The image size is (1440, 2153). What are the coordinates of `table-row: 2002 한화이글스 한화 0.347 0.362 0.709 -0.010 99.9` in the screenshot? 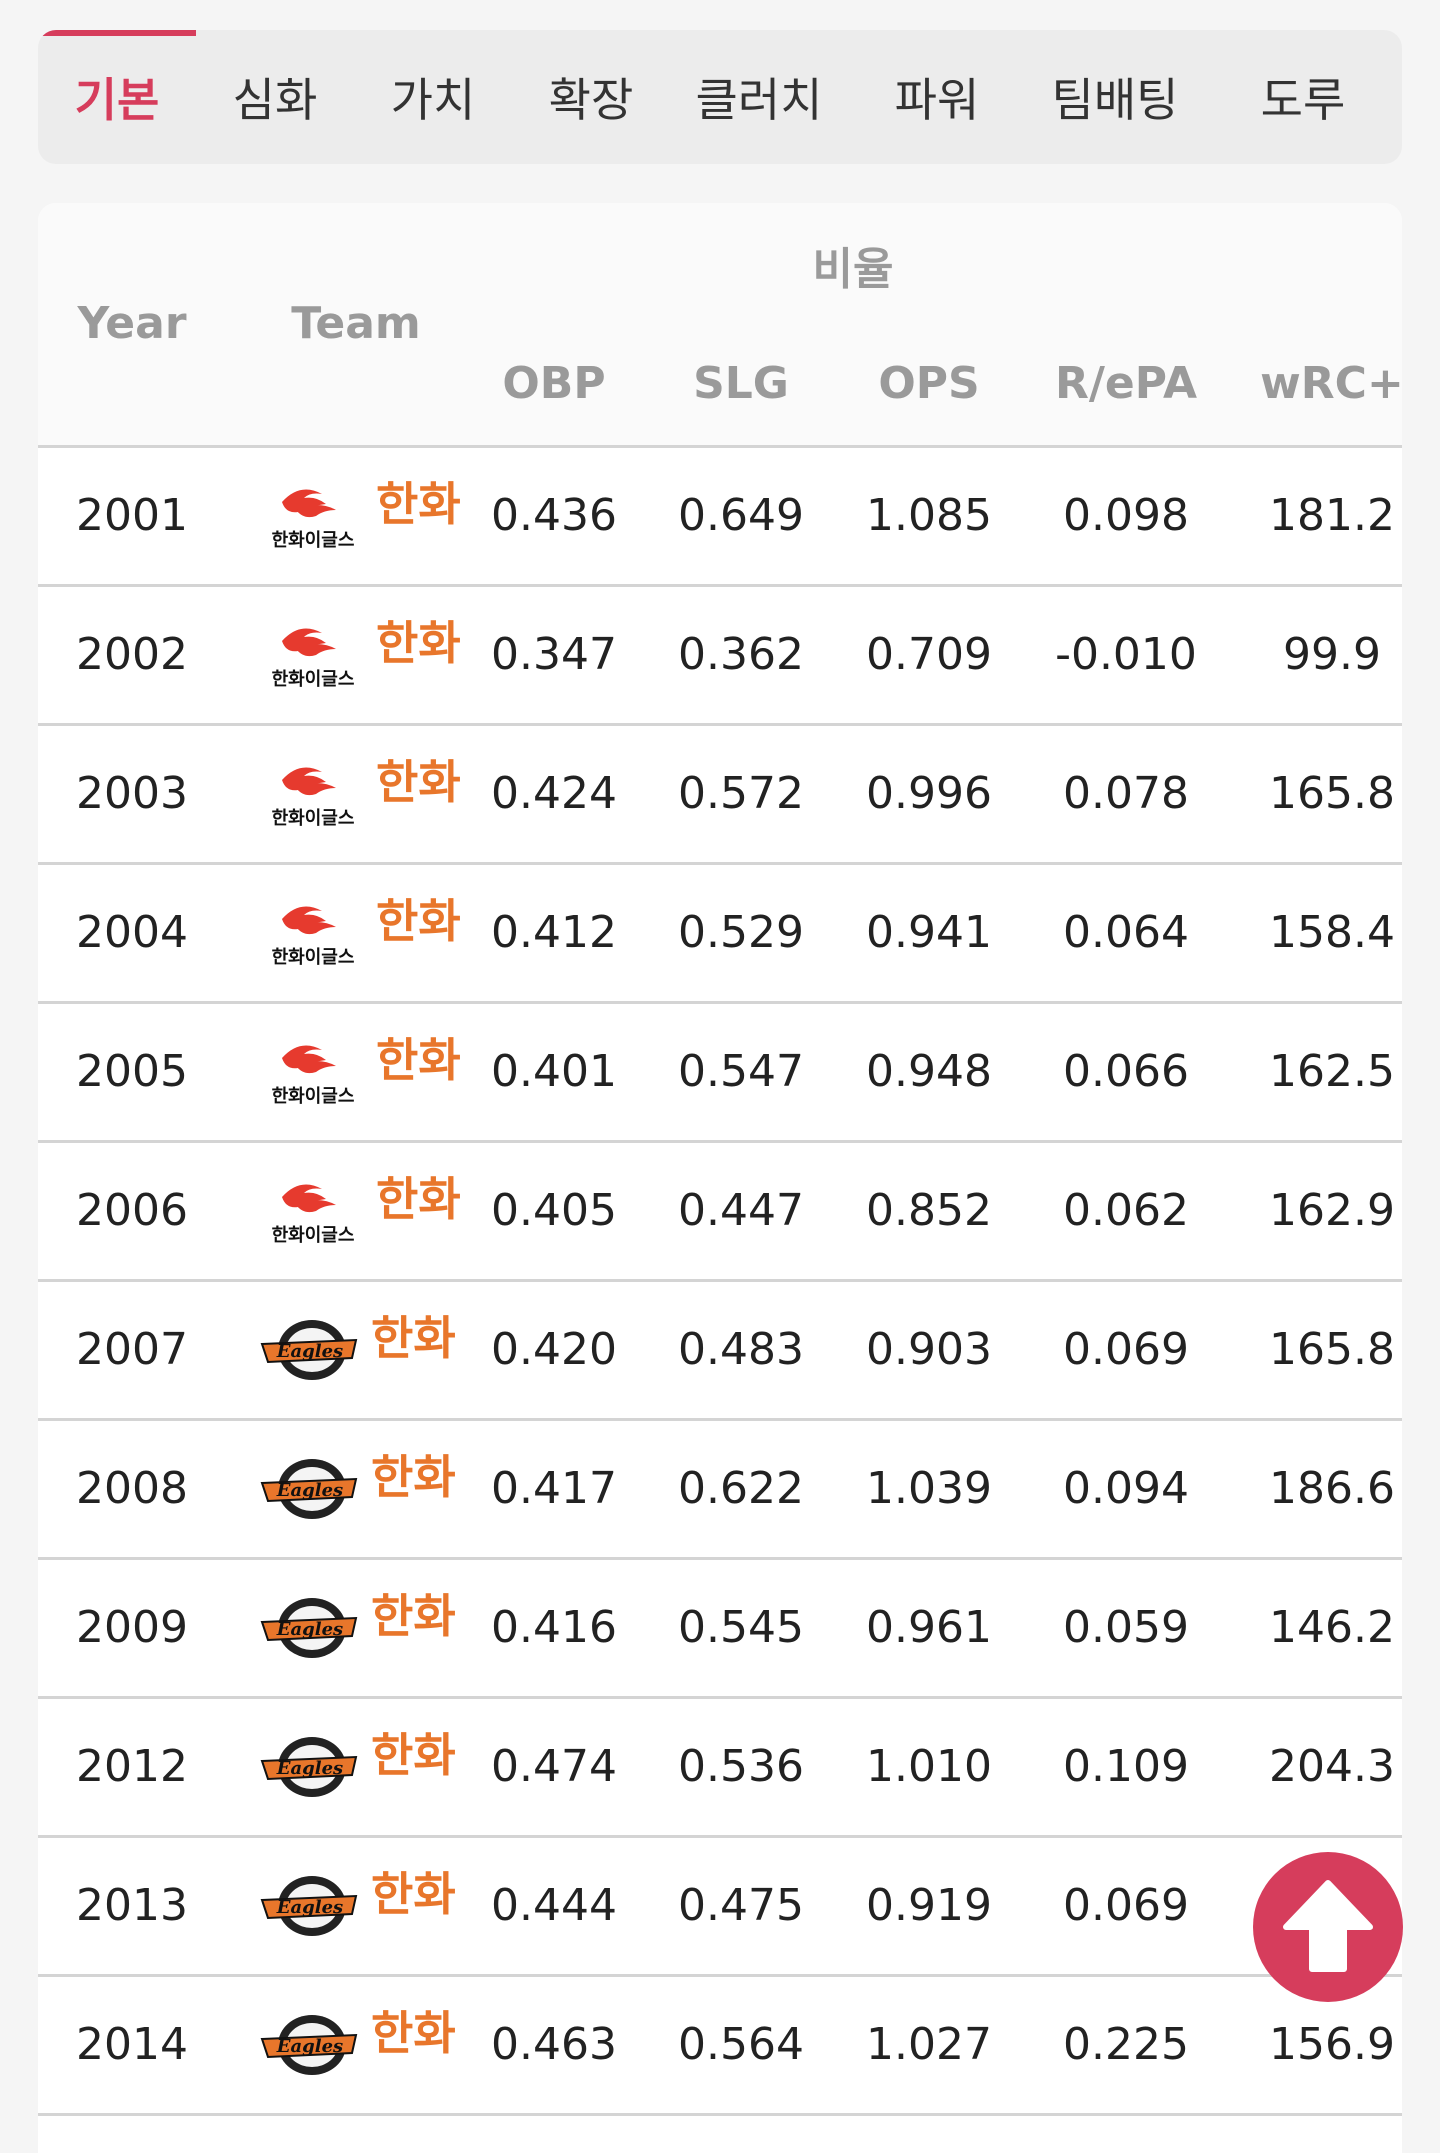 It's located at (720, 656).